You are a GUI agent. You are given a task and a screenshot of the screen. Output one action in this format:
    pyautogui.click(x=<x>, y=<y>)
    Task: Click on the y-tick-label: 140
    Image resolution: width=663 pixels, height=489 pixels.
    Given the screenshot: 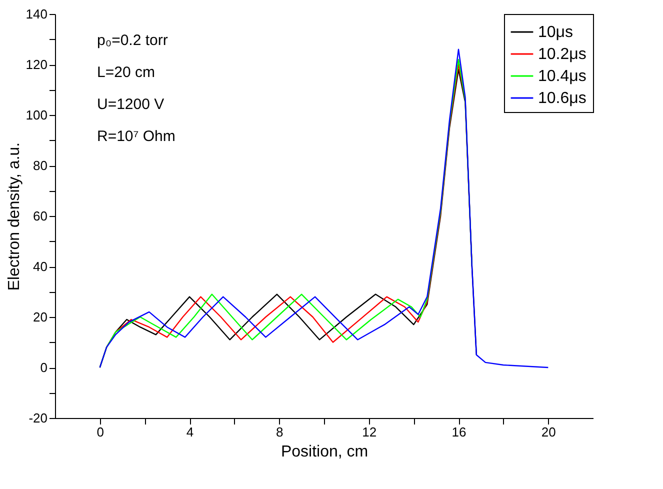 What is the action you would take?
    pyautogui.click(x=37, y=14)
    